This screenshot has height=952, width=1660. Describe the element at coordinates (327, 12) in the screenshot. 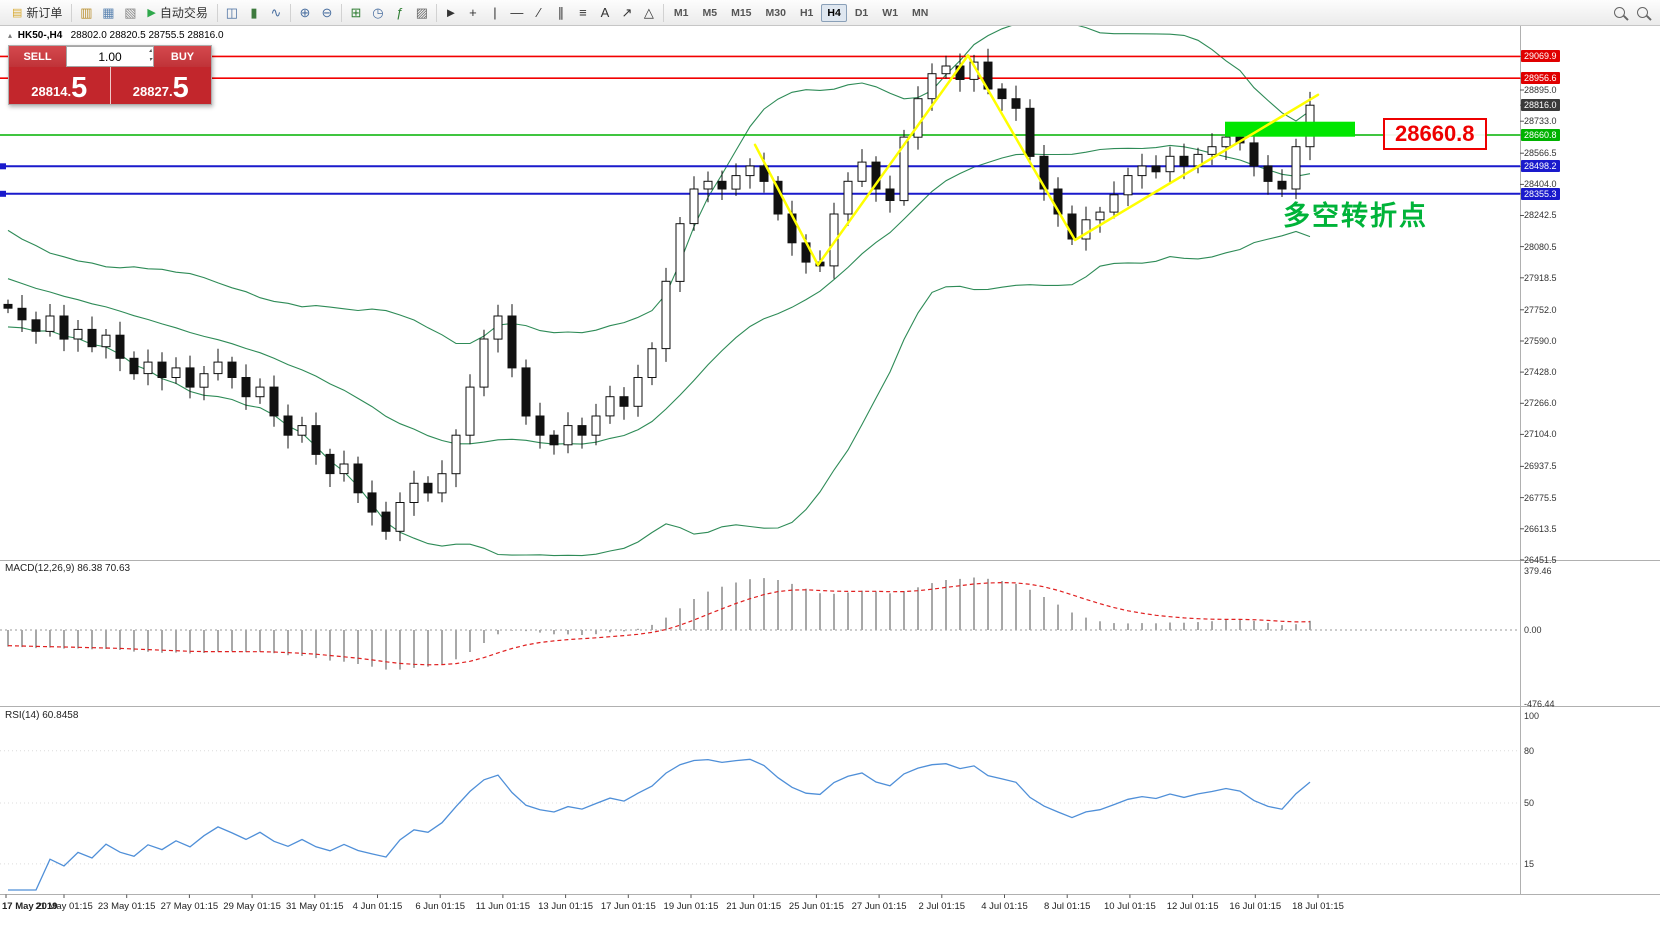

I see `zoom-out-icon: ⊖` at that location.